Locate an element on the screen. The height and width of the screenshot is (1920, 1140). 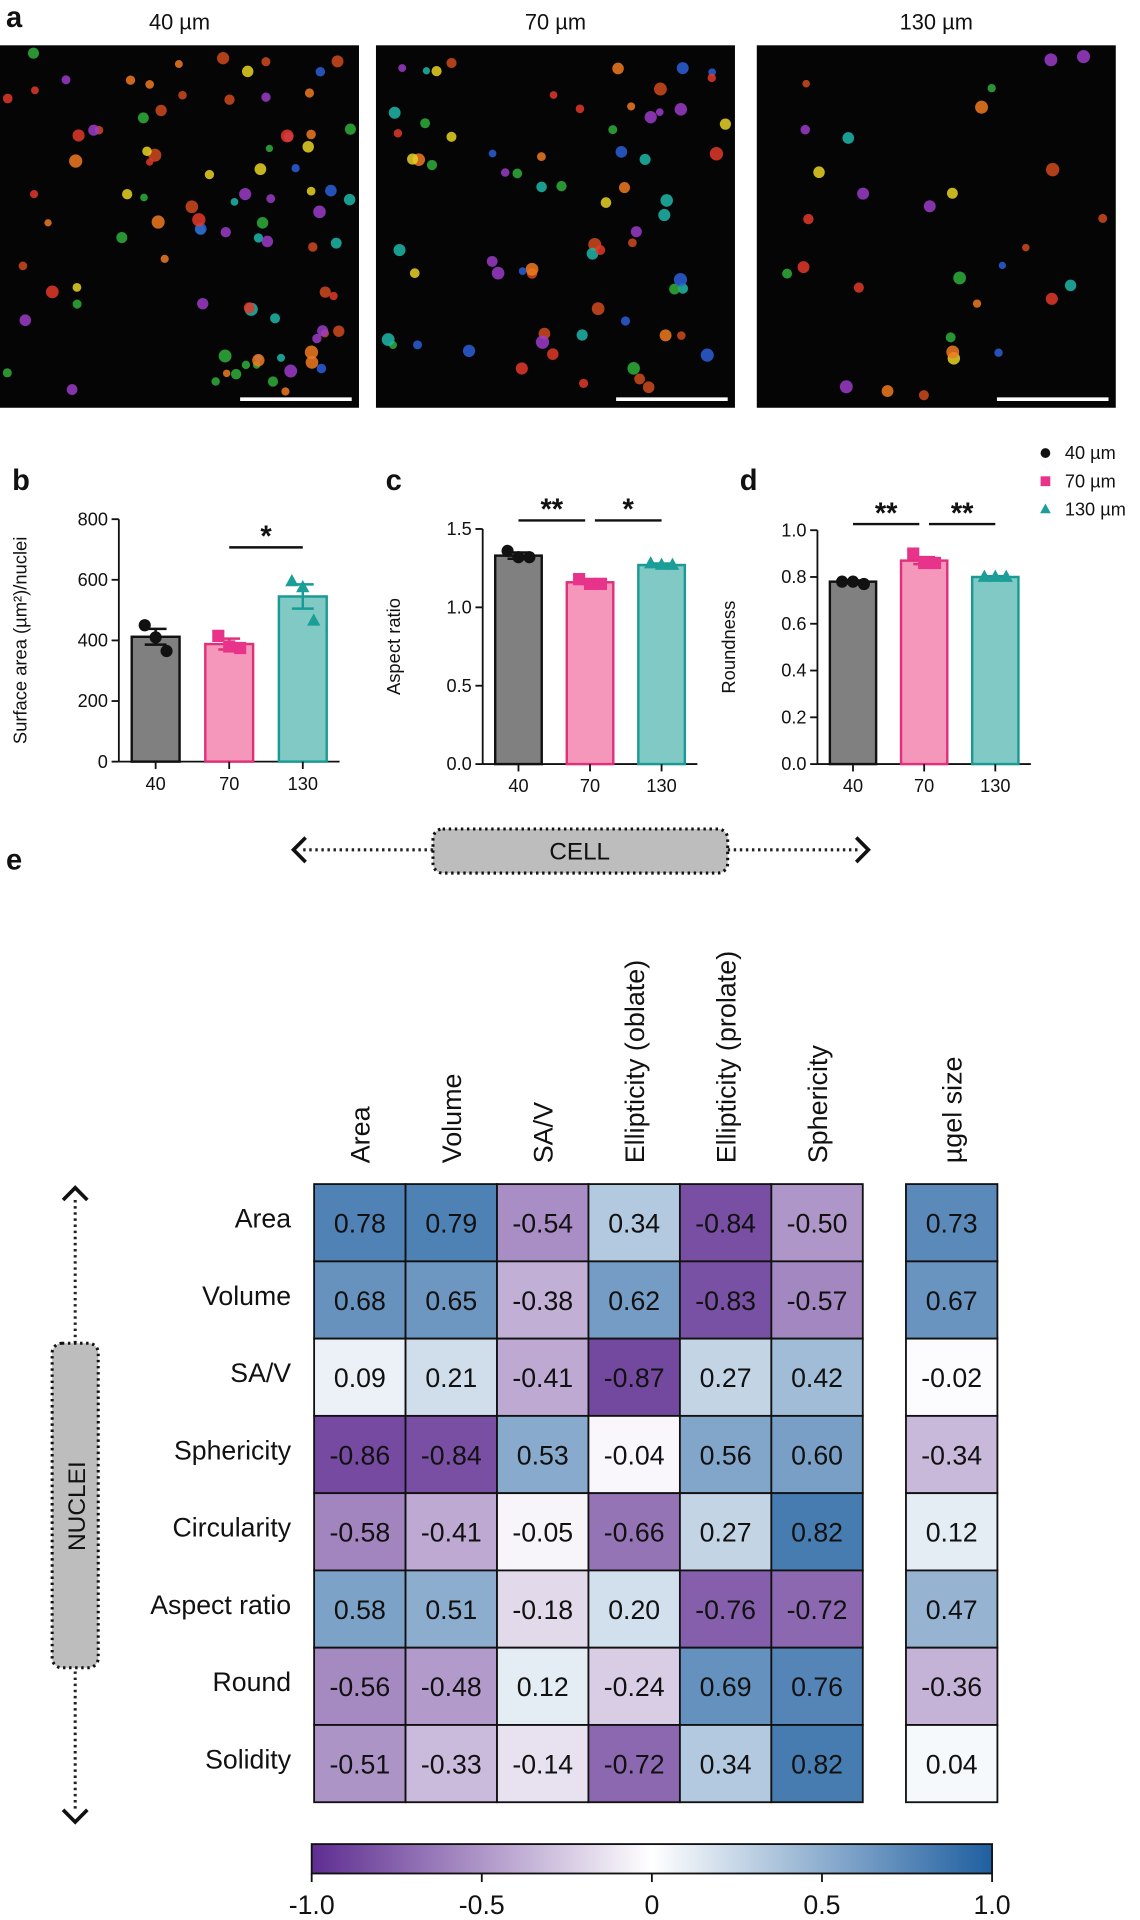
micrograph is located at coordinates (936, 226).